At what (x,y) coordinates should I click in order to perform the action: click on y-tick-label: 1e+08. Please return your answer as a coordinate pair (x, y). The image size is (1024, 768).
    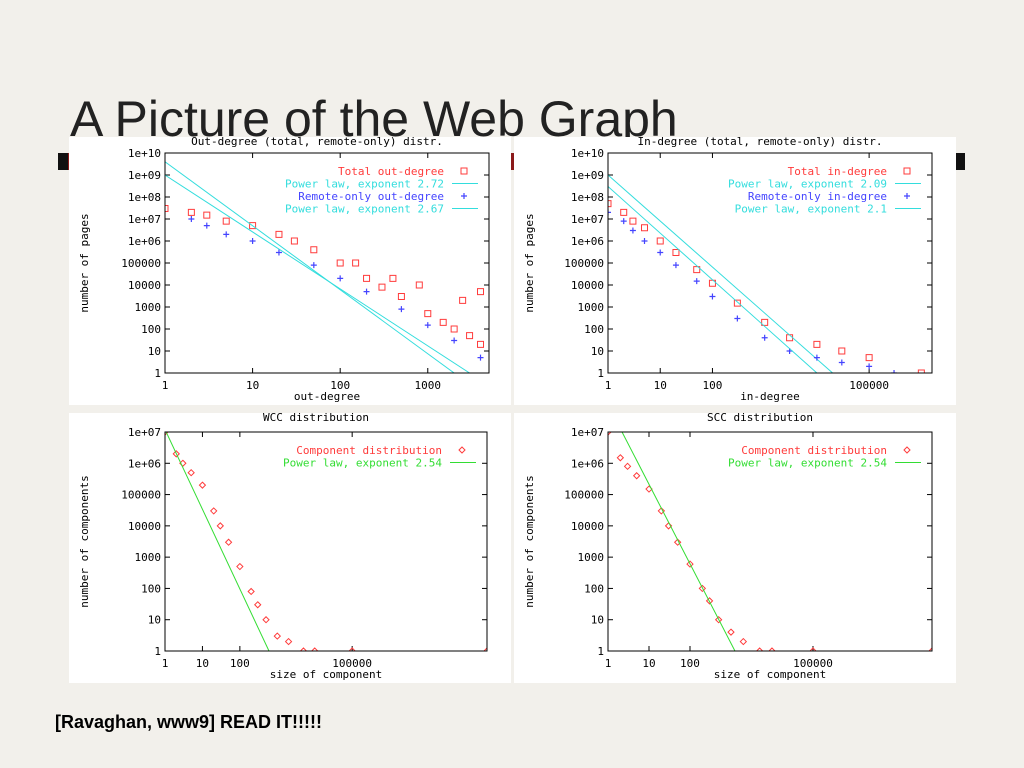
    Looking at the image, I should click on (144, 197).